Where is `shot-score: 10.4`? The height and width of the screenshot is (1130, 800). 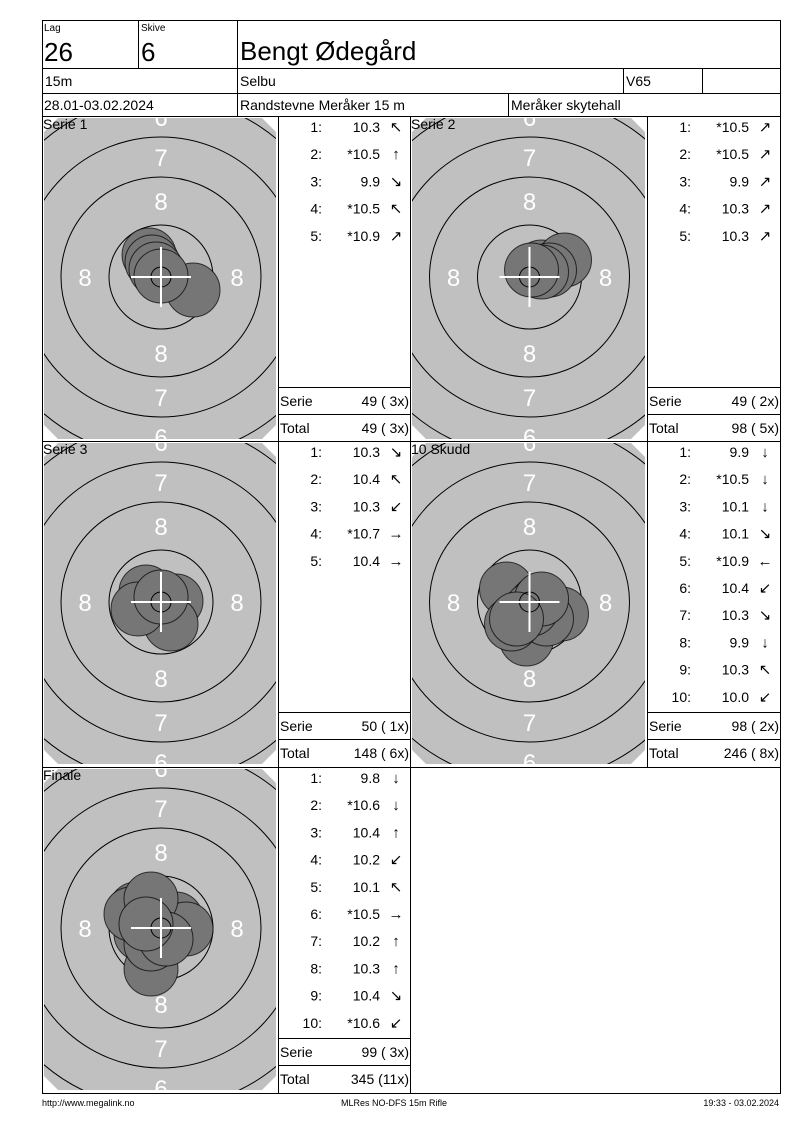 shot-score: 10.4 is located at coordinates (366, 832).